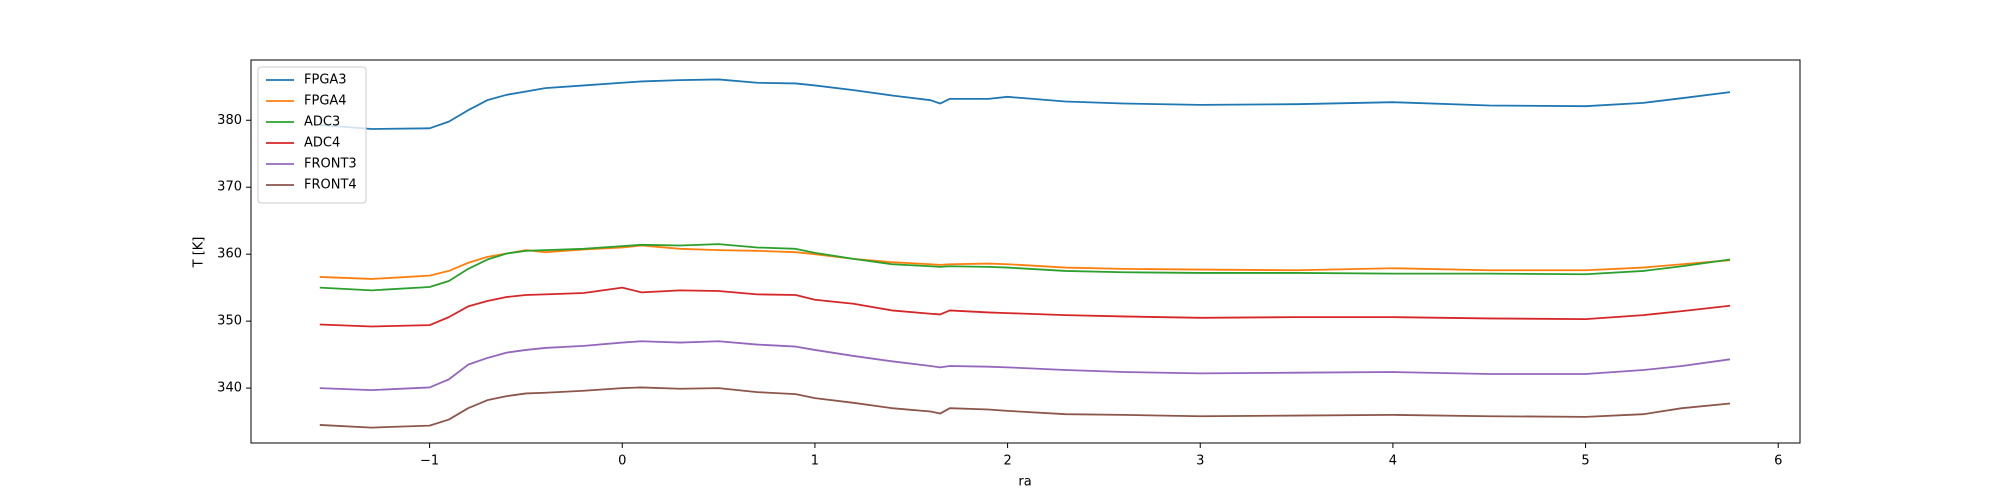 Image resolution: width=2000 pixels, height=500 pixels. What do you see at coordinates (229, 187) in the screenshot?
I see `y-tick-label: 370` at bounding box center [229, 187].